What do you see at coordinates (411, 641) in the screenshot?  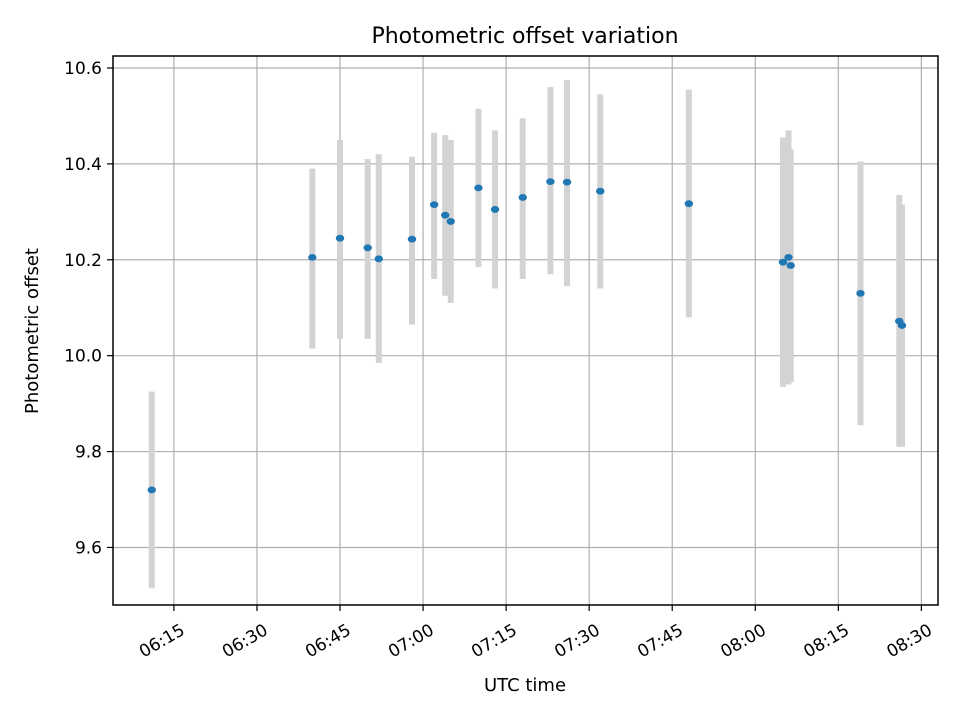 I see `x-tick-label: 07:00` at bounding box center [411, 641].